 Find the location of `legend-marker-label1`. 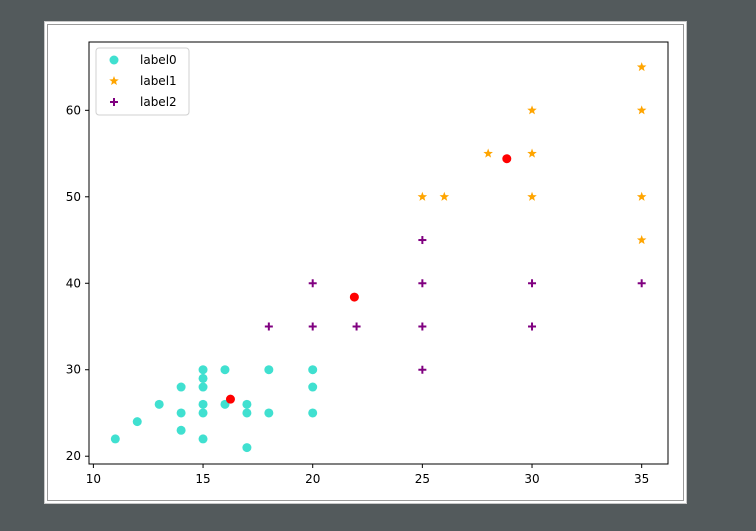

legend-marker-label1 is located at coordinates (114, 81).